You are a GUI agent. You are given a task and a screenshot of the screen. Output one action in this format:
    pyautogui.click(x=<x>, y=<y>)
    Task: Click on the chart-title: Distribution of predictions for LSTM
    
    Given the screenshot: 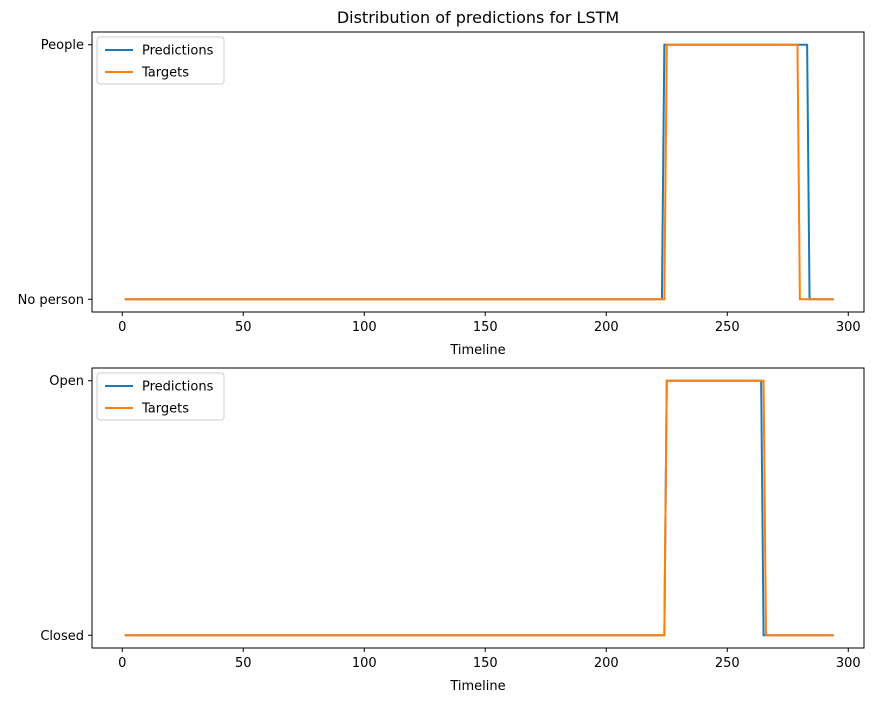 What is the action you would take?
    pyautogui.click(x=478, y=17)
    